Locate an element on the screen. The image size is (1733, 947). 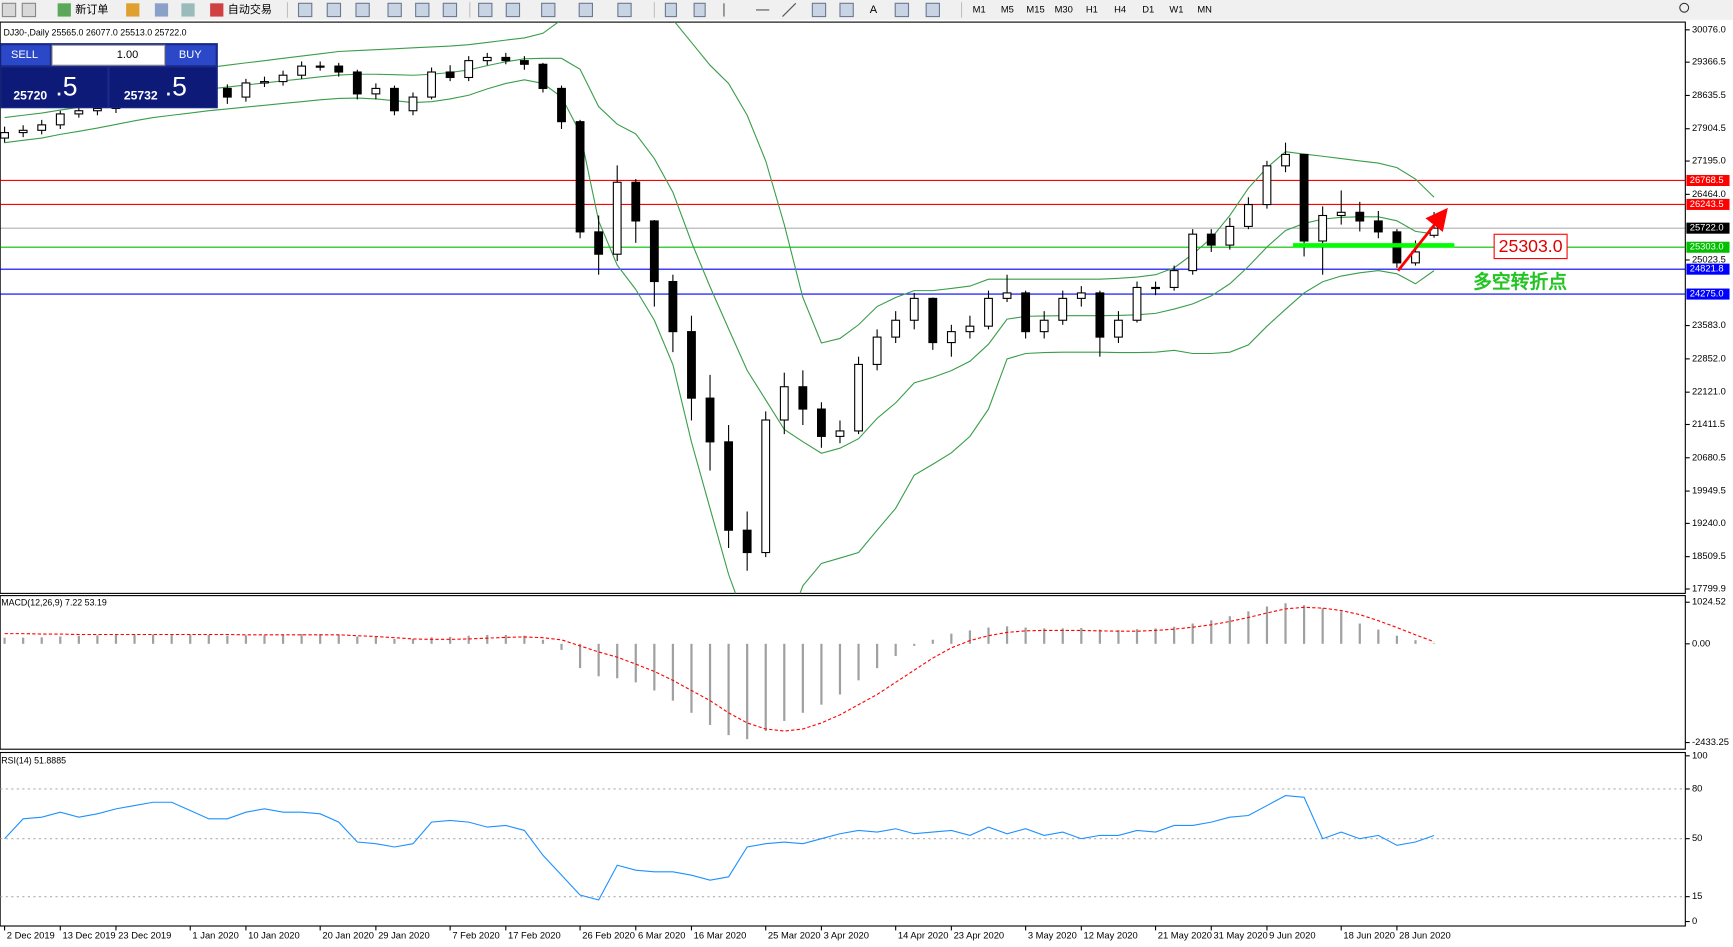
timeframe: H4 is located at coordinates (1120, 8).